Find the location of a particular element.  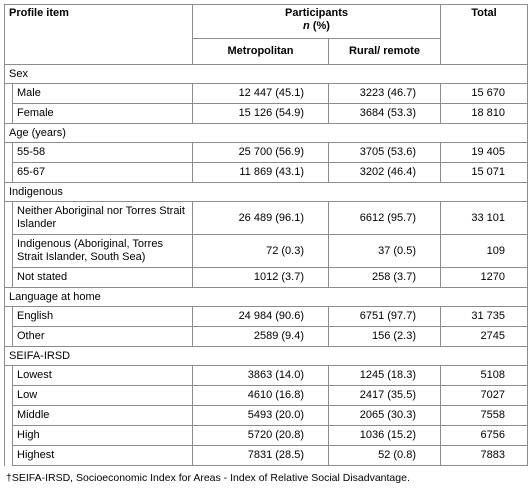

section-row: Indigenous is located at coordinates (266, 192).